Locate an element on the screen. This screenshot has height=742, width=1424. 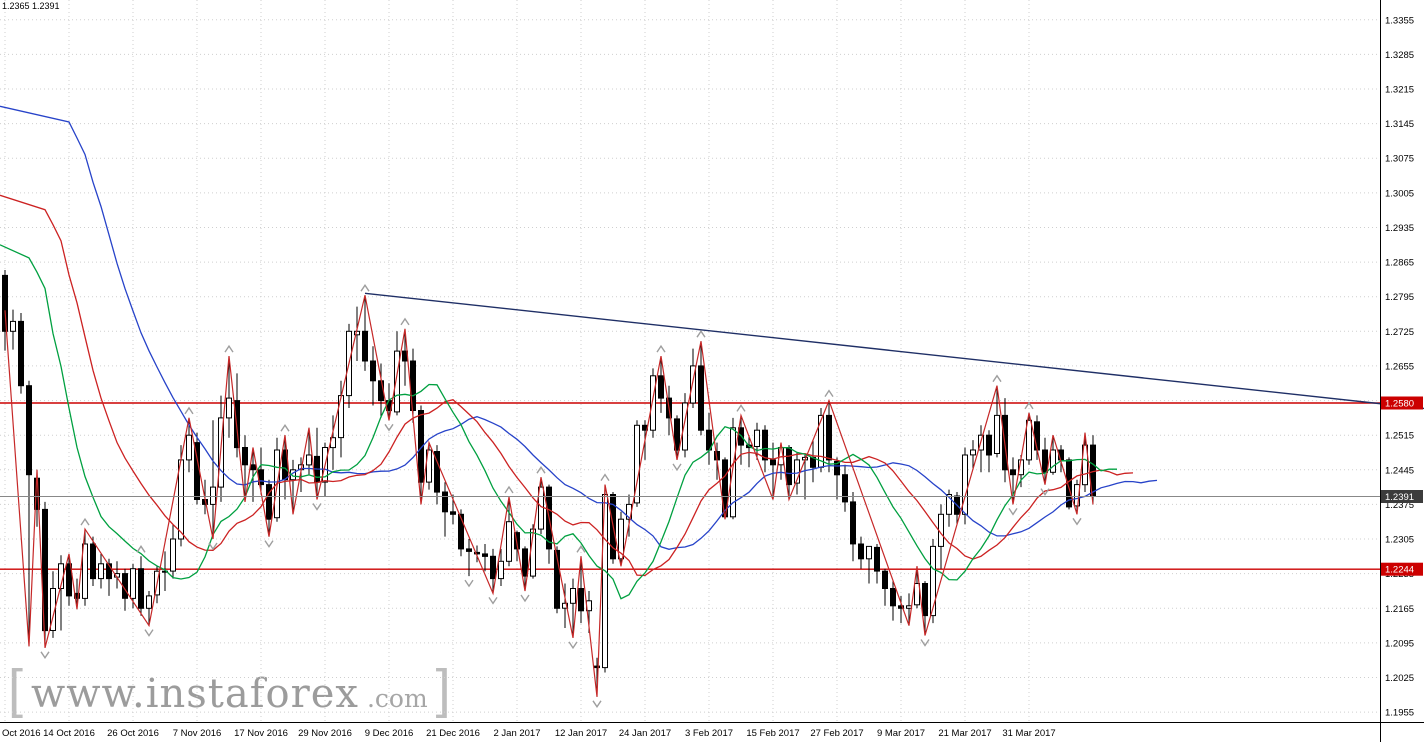
price-tick-label: 1.2095 is located at coordinates (1399, 643).